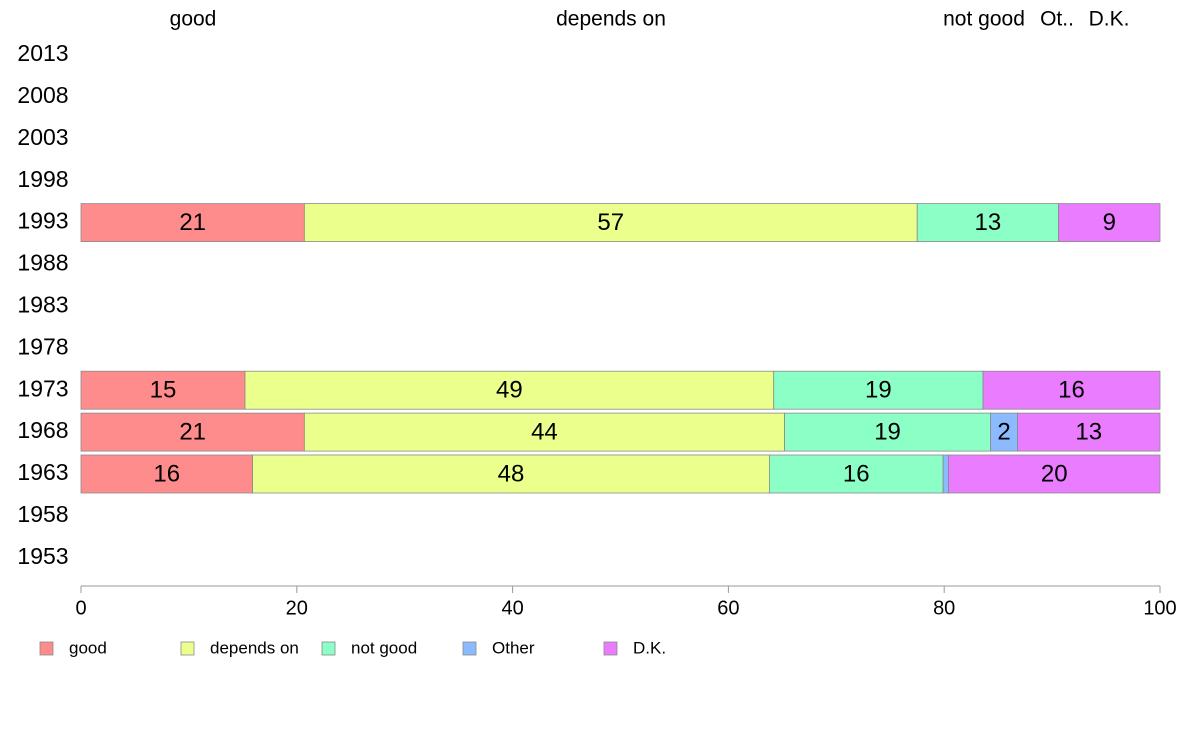 This screenshot has width=1188, height=736. Describe the element at coordinates (297, 608) in the screenshot. I see `x-tick-label-20: 20` at that location.